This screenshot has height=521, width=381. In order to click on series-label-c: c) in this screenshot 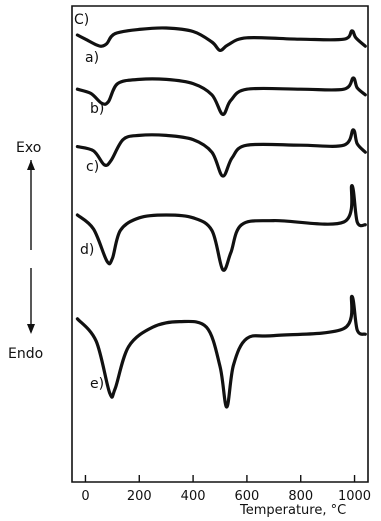, I will do `click(92, 167)`.